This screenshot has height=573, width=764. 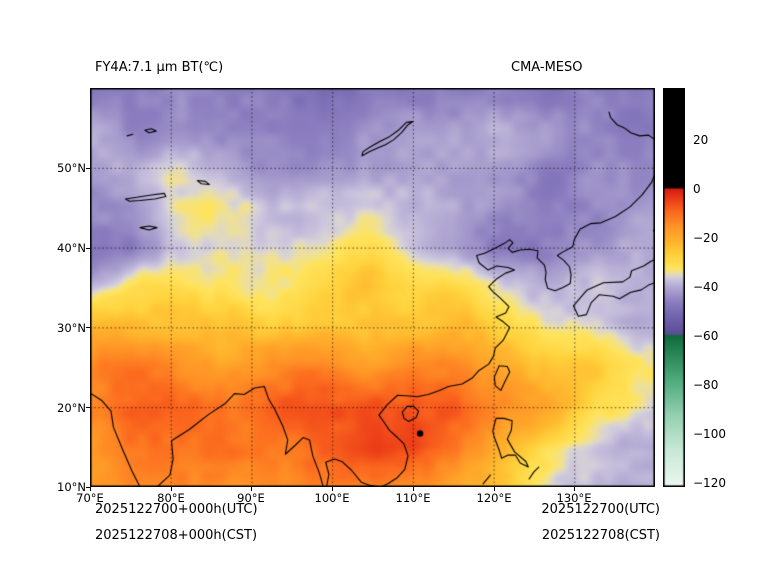 What do you see at coordinates (709, 434) in the screenshot?
I see `colorbar-tick-label: −100` at bounding box center [709, 434].